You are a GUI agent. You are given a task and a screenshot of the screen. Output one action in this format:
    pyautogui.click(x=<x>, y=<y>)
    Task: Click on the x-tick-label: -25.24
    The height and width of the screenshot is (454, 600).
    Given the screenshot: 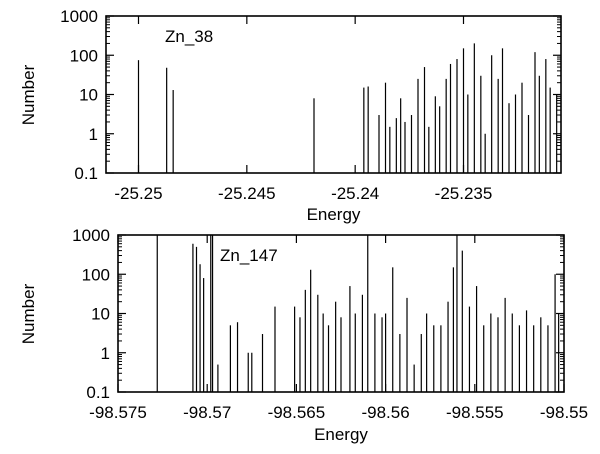 What is the action you would take?
    pyautogui.click(x=355, y=193)
    